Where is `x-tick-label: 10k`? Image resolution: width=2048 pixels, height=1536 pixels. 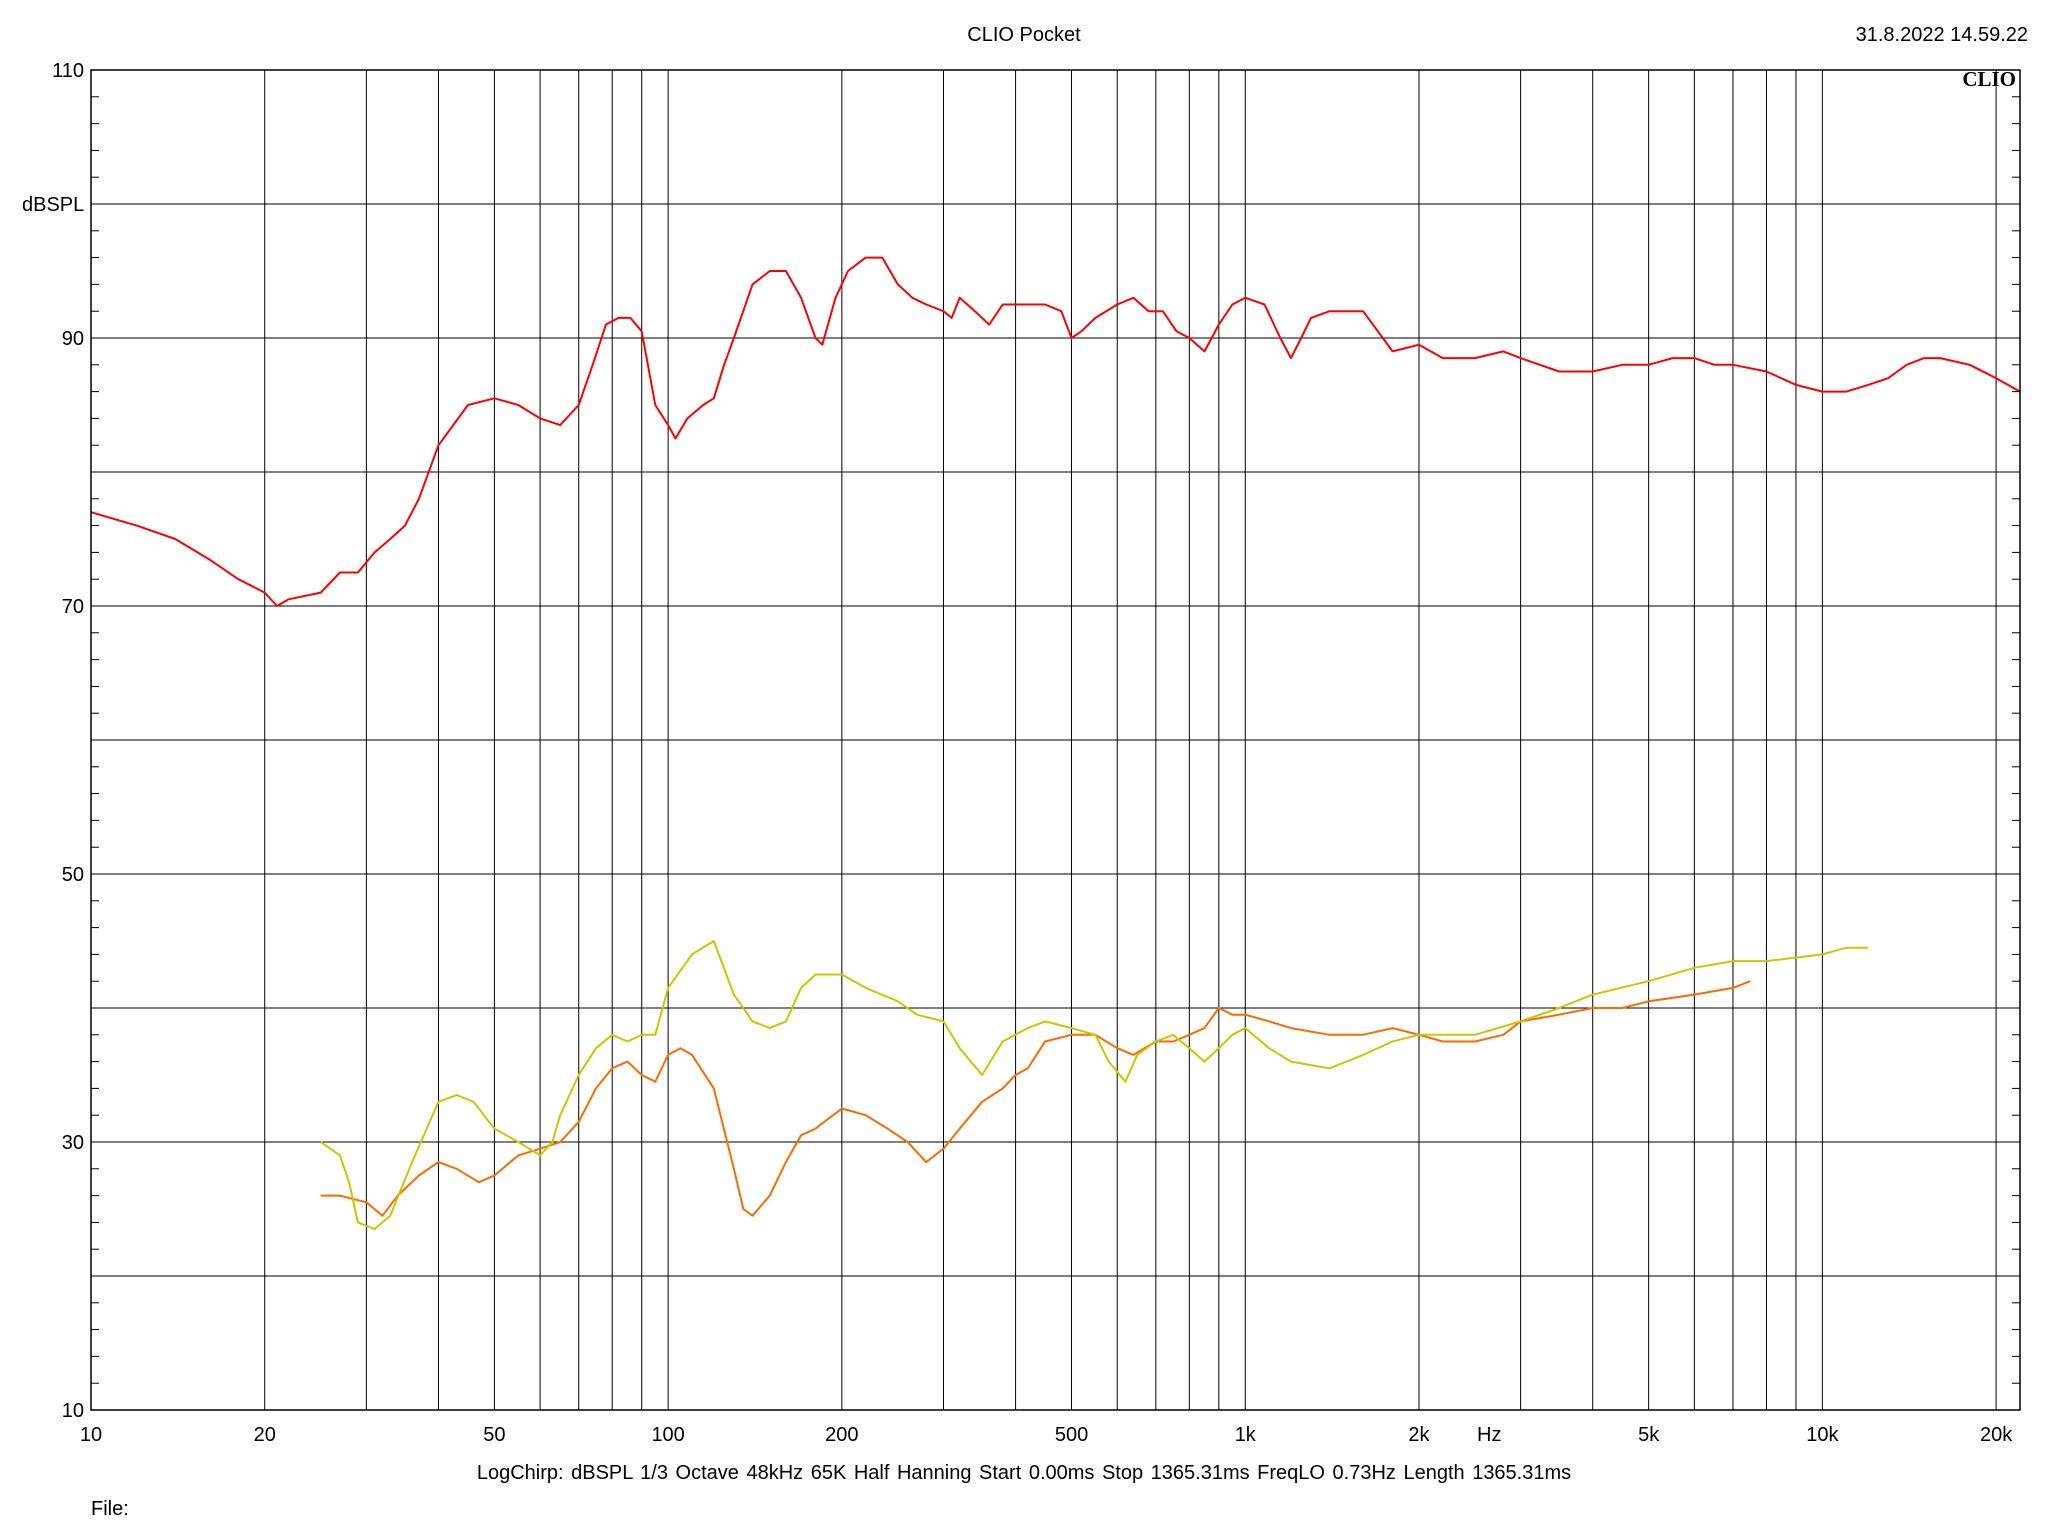
x-tick-label: 10k is located at coordinates (1822, 1435).